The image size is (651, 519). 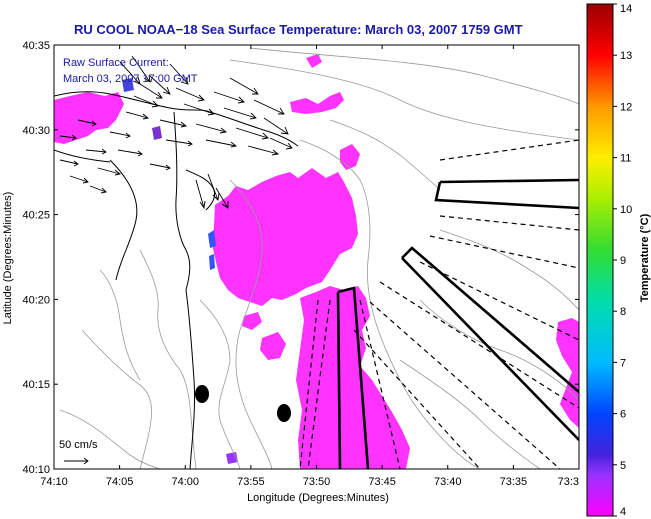 What do you see at coordinates (600, 260) in the screenshot?
I see `colorbar` at bounding box center [600, 260].